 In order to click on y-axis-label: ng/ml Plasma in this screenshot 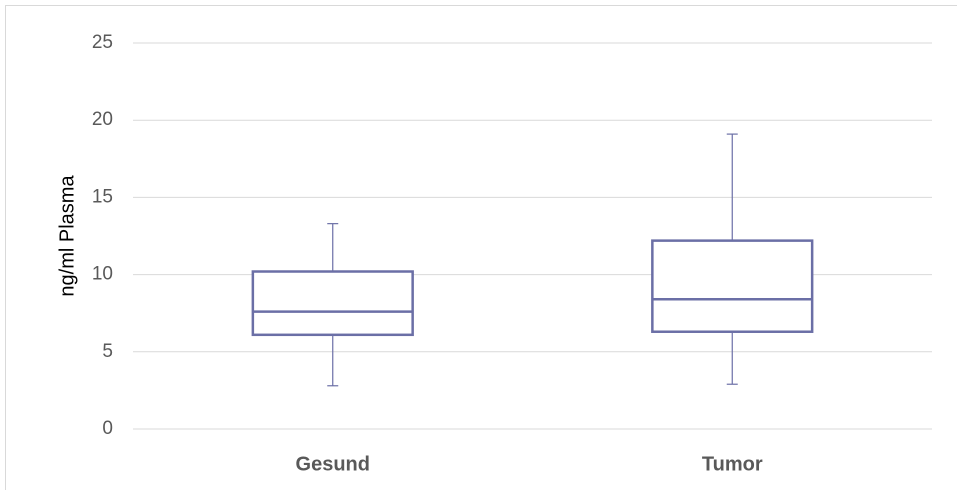, I will do `click(67, 236)`.